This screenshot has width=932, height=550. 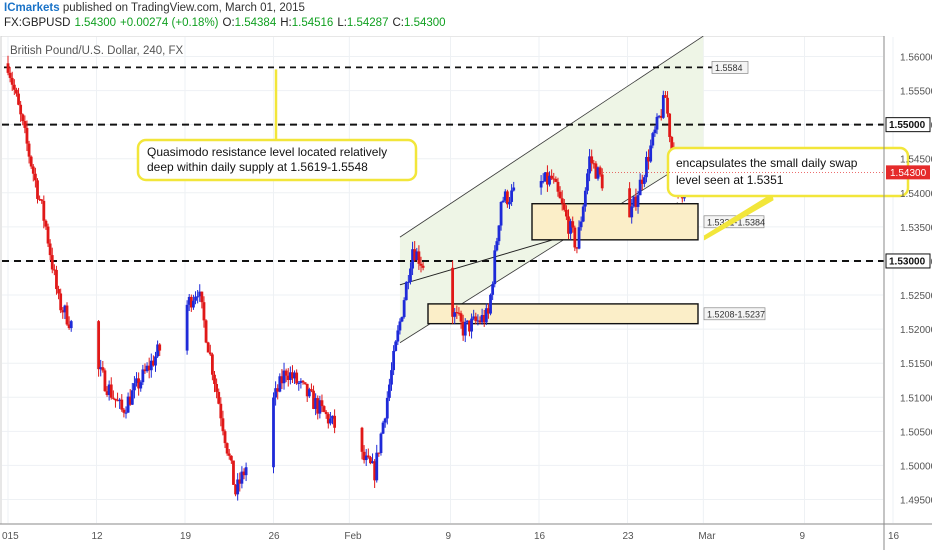 I want to click on level-label: 1.5584, so click(x=729, y=68).